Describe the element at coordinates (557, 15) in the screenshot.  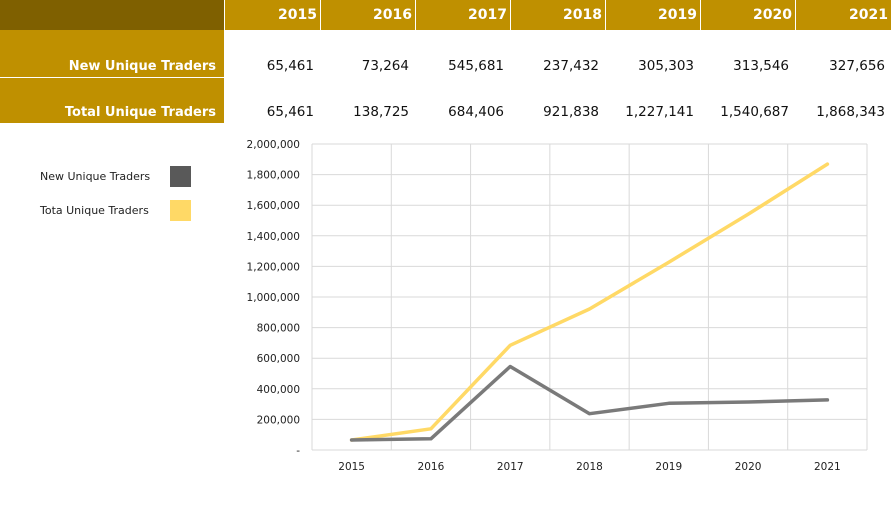
I see `year-header: 2018` at that location.